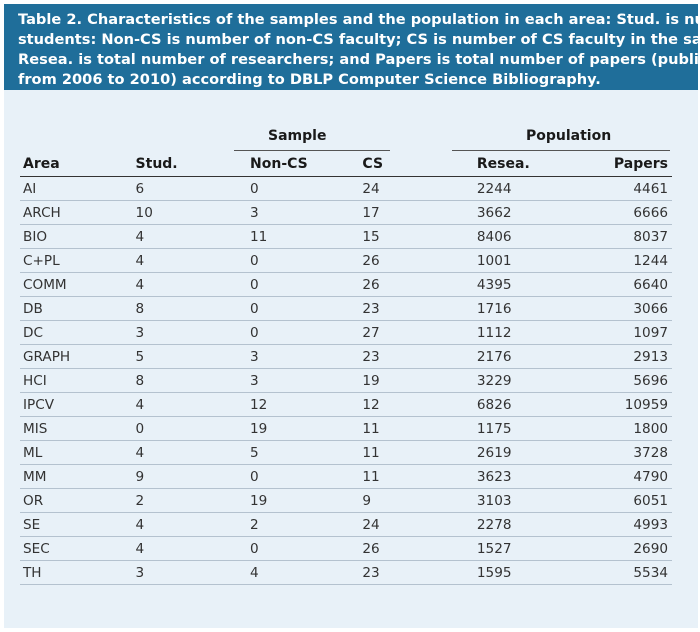 The height and width of the screenshot is (632, 700). I want to click on cell-area: OR, so click(78, 500).